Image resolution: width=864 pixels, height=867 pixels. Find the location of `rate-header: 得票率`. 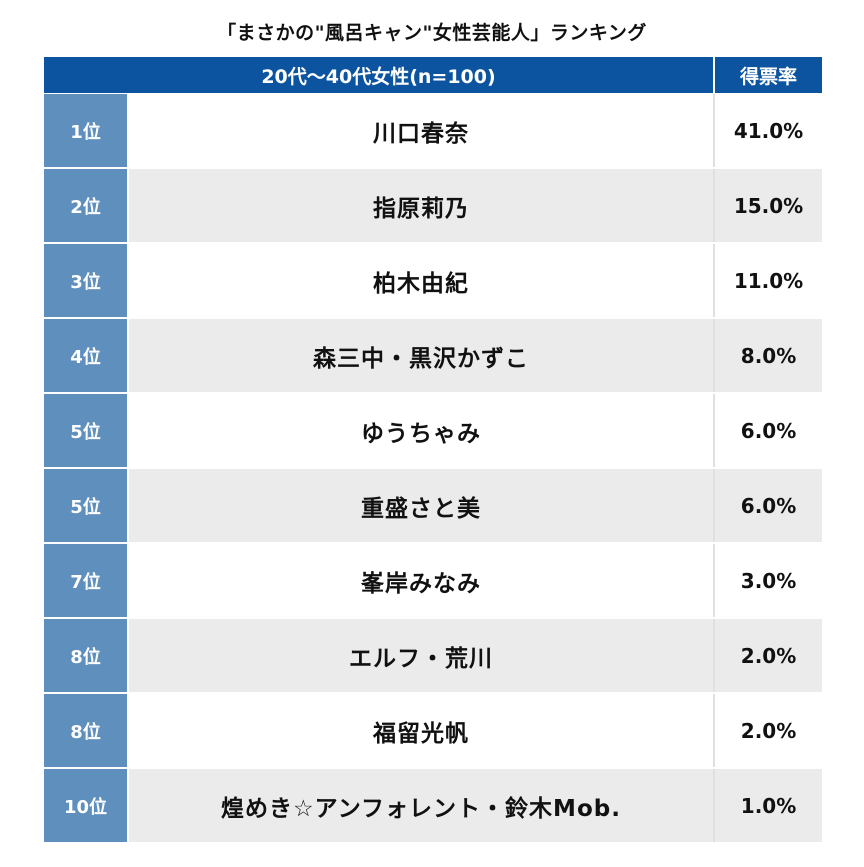

rate-header: 得票率 is located at coordinates (768, 75).